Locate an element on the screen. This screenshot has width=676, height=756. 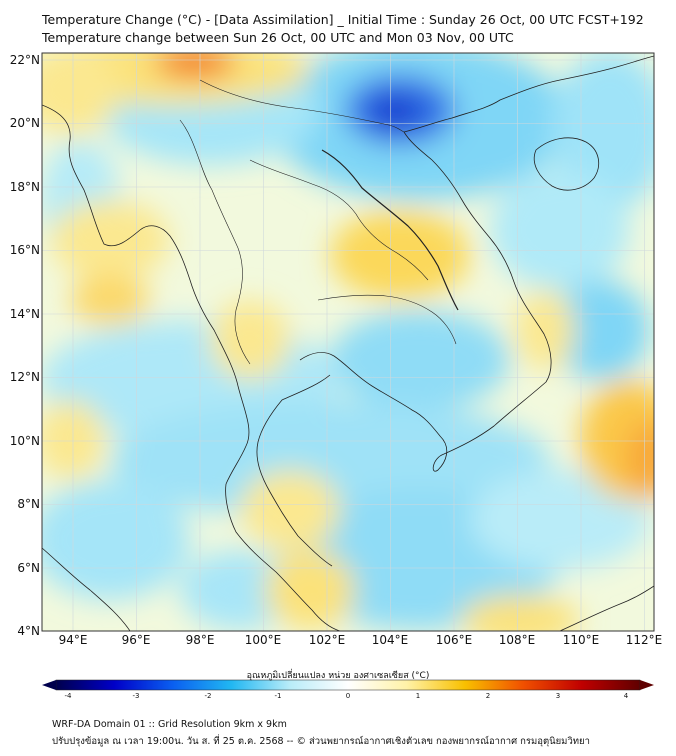
colorbar is located at coordinates (348, 685).